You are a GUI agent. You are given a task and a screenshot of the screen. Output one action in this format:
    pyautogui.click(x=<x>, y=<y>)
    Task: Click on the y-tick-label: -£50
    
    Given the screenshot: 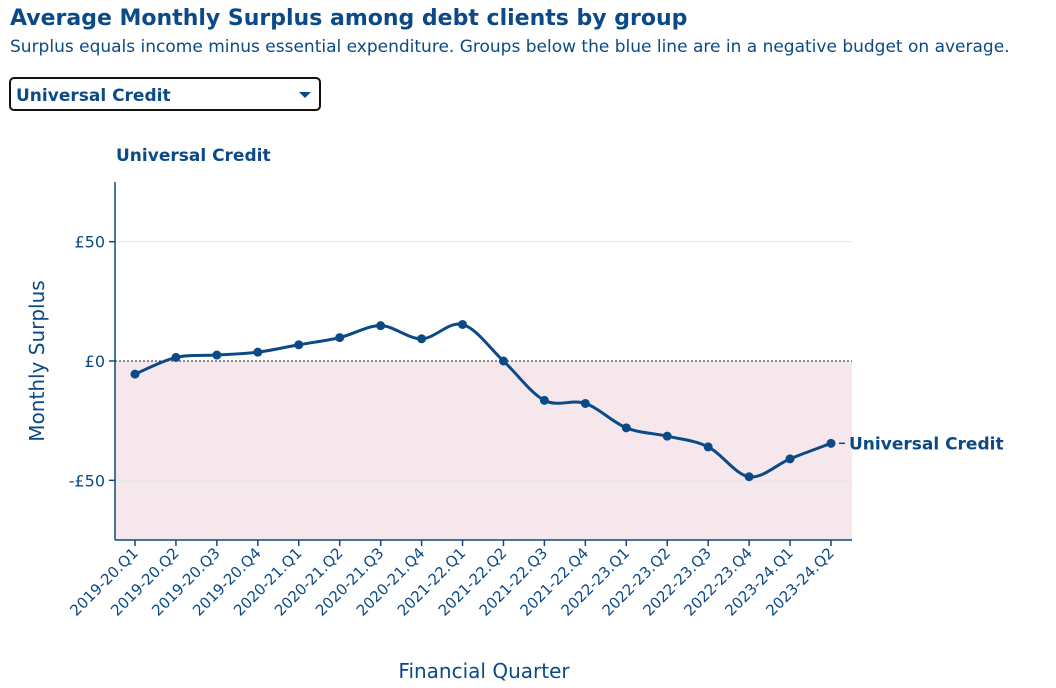 What is the action you would take?
    pyautogui.click(x=87, y=480)
    